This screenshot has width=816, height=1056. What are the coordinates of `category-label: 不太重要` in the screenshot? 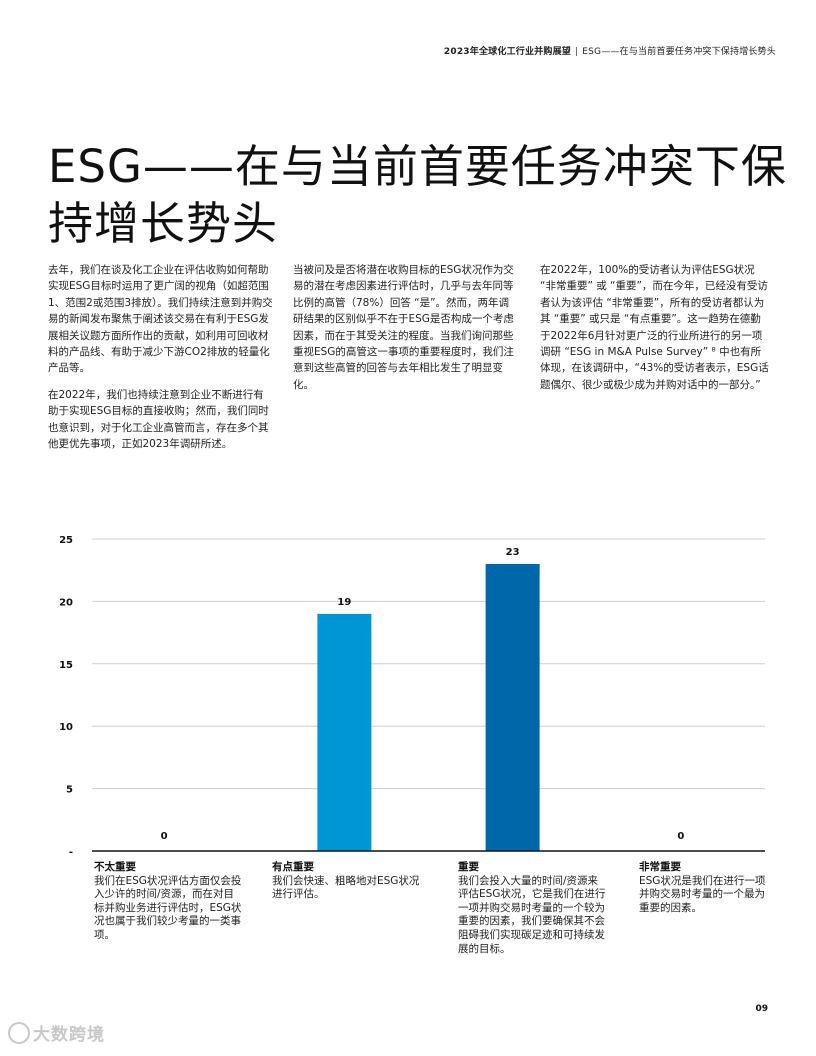 It's located at (115, 867).